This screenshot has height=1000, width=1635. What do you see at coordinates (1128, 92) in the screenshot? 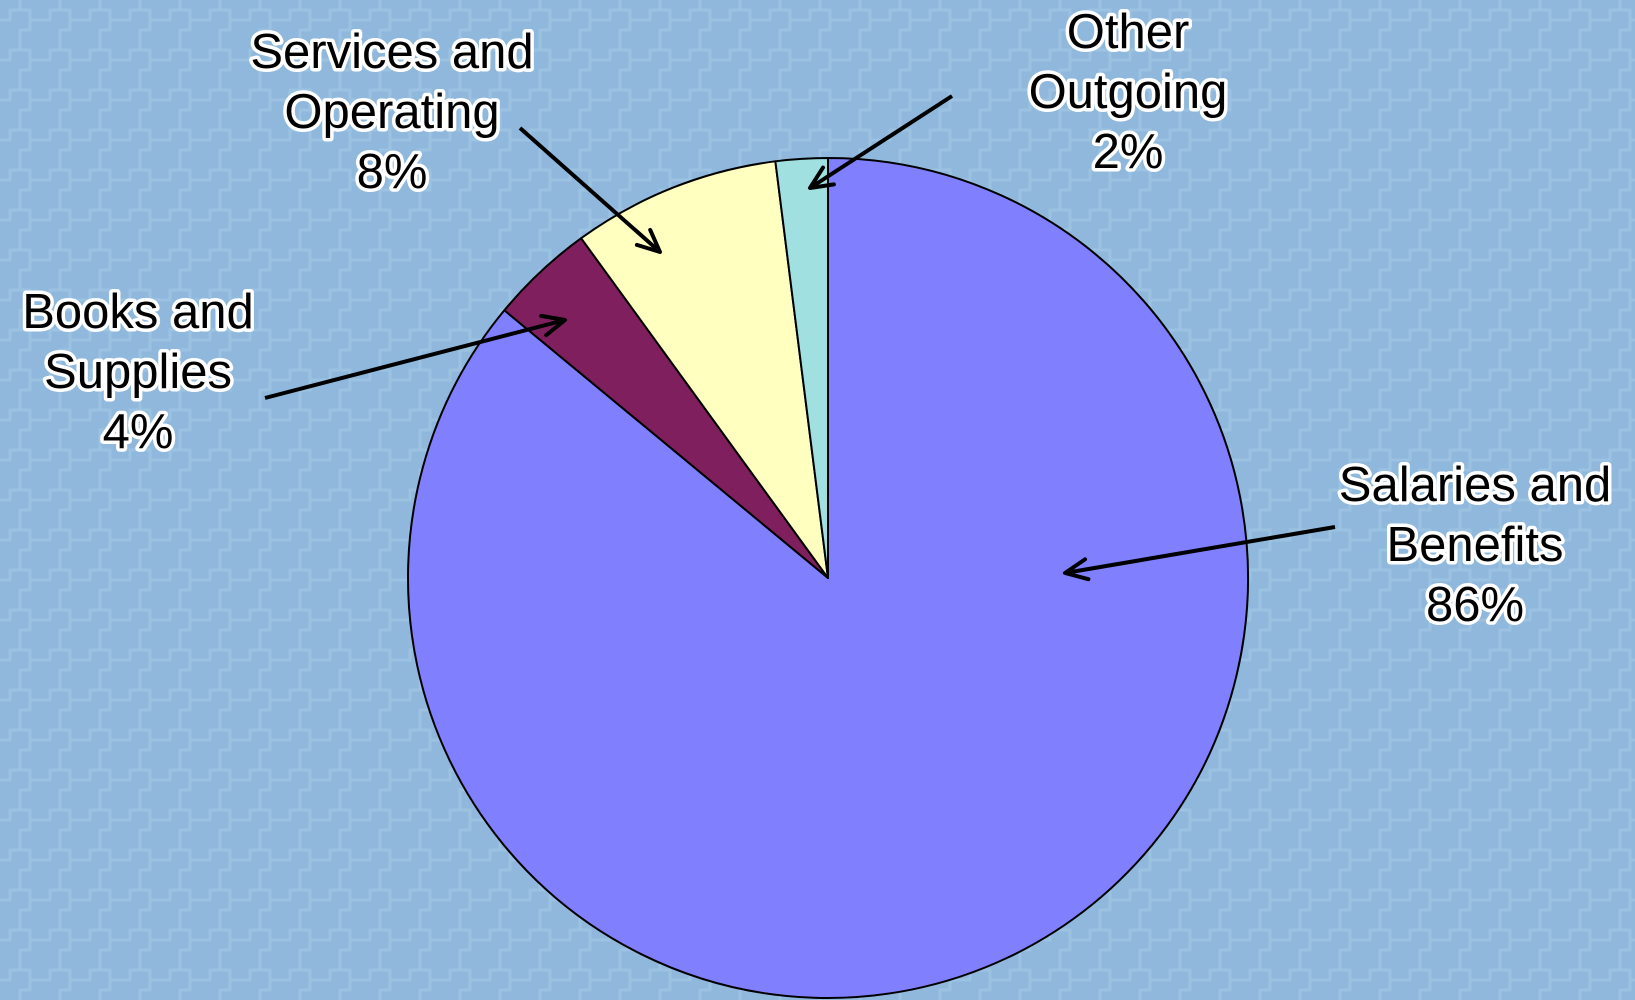
I see `slice-label-3-line-1: Outgoing` at bounding box center [1128, 92].